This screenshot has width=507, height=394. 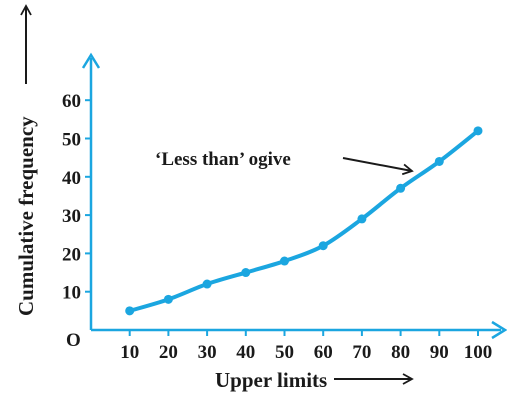 What do you see at coordinates (73, 340) in the screenshot?
I see `origin-label: O` at bounding box center [73, 340].